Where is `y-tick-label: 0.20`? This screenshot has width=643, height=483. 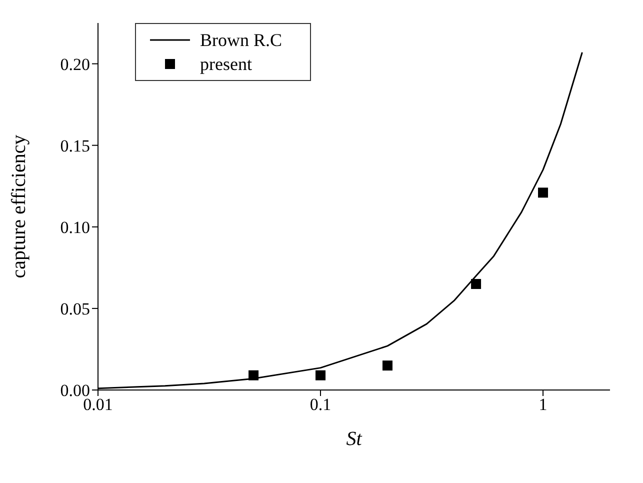
y-tick-label: 0.20 is located at coordinates (75, 64).